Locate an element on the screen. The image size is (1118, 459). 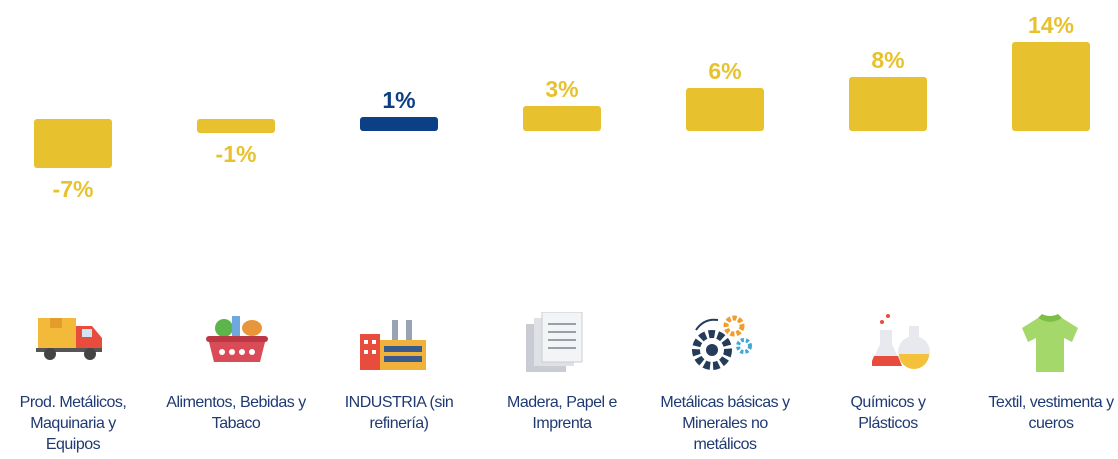
icon-papers is located at coordinates (554, 342).